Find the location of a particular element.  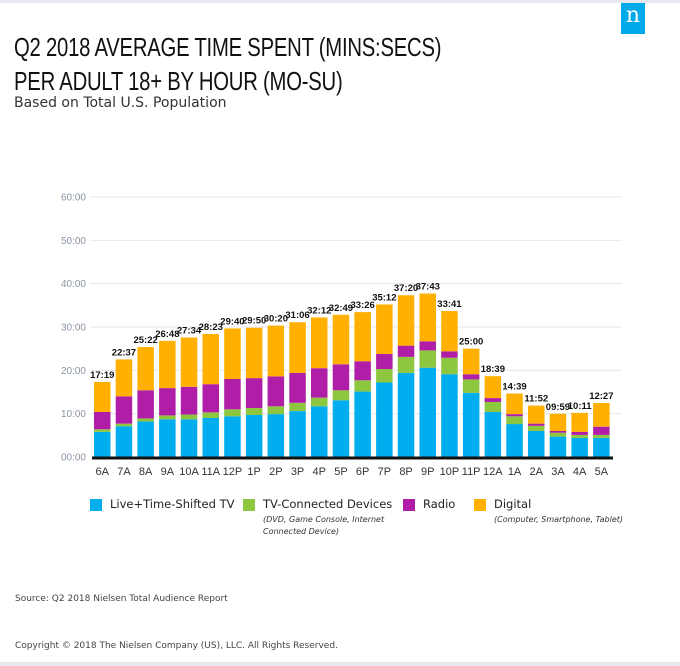

total-label: 37:20 is located at coordinates (406, 288).